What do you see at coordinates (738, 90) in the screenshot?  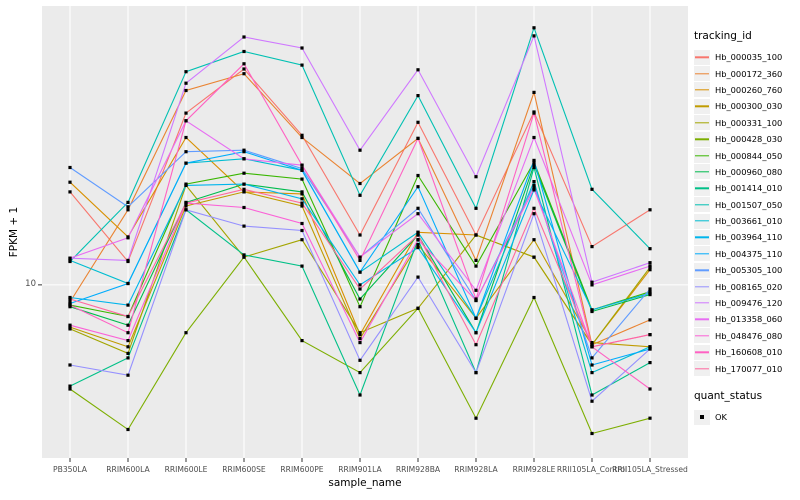 I see `legend-item-Hb_000260_760: Hb_000260_760` at bounding box center [738, 90].